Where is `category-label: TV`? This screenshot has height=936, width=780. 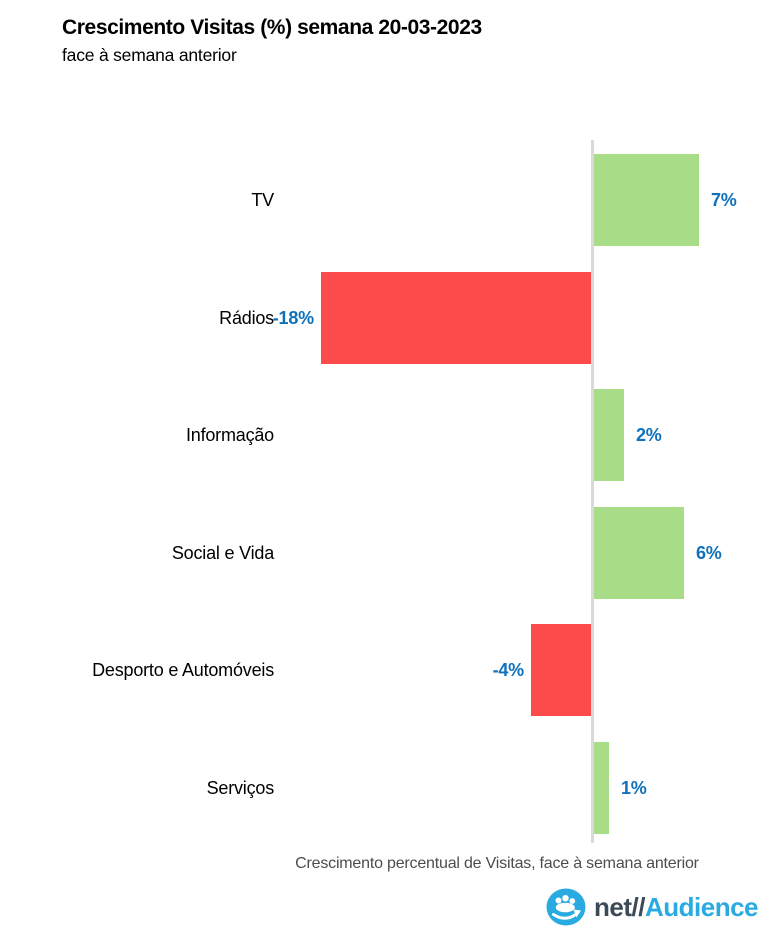 category-label: TV is located at coordinates (262, 200).